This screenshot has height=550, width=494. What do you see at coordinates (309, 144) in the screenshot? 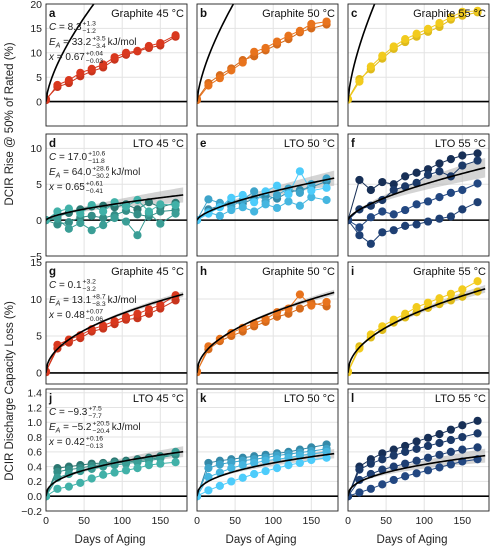
I see `panel-title: LTO 50 °C` at bounding box center [309, 144].